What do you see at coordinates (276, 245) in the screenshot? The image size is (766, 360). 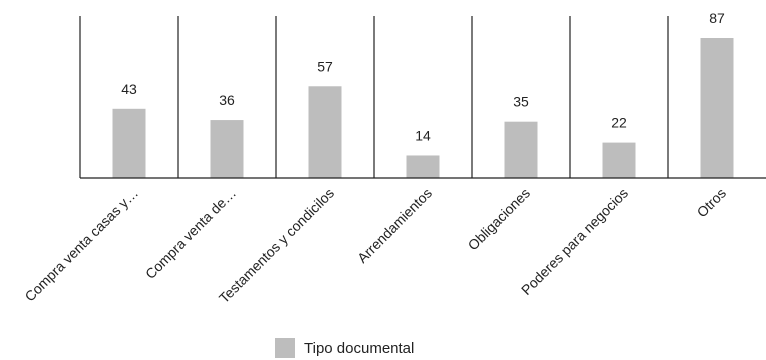 I see `category-label: Testamentos y condicilos` at bounding box center [276, 245].